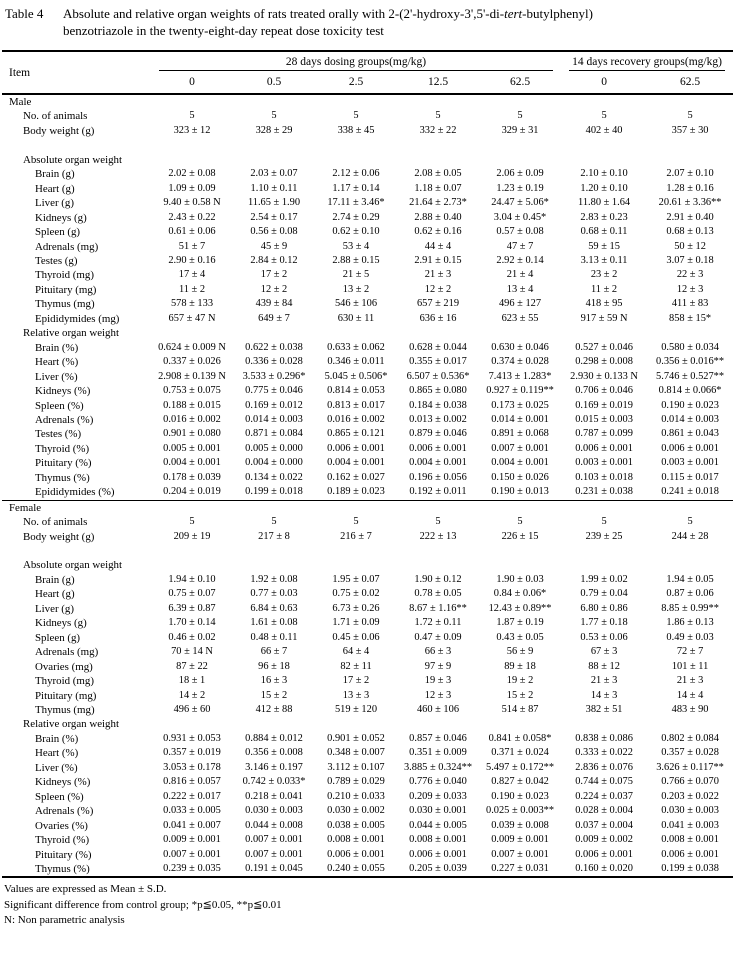 Image resolution: width=735 pixels, height=956 pixels. Describe the element at coordinates (647, 61) in the screenshot. I see `recovery-group-header: 14 days recovery groups(mg/kg)` at that location.